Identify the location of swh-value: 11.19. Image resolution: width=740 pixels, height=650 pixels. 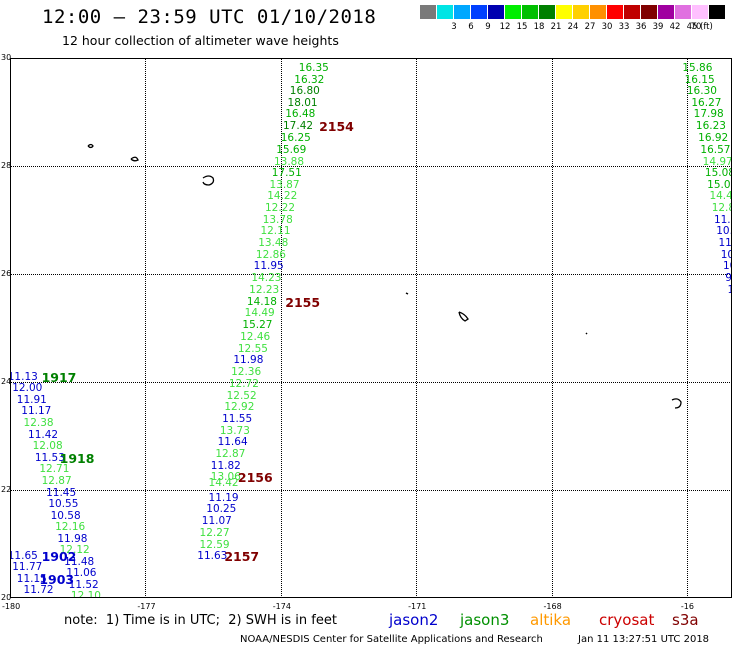
(223, 497).